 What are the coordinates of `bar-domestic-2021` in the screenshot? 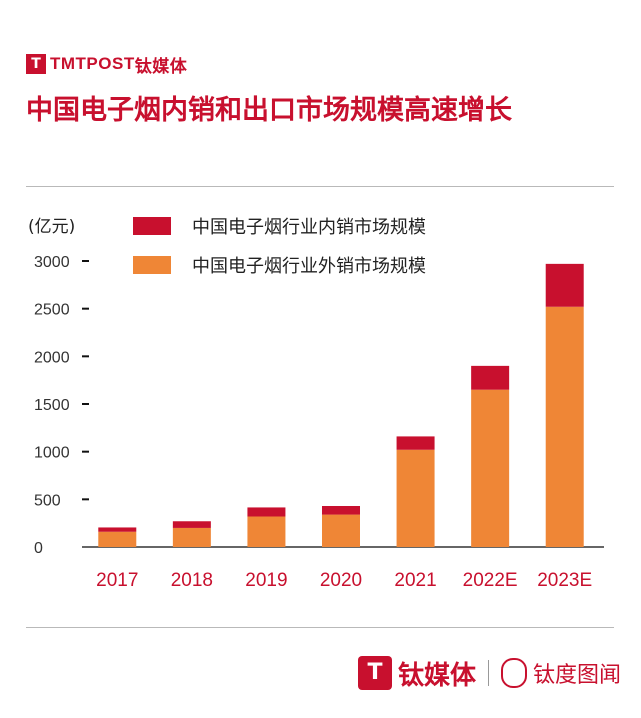 It's located at (415, 443).